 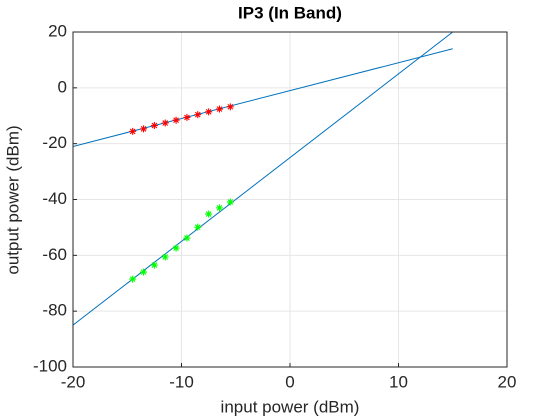 What do you see at coordinates (62, 86) in the screenshot?
I see `y-tick-label: 0` at bounding box center [62, 86].